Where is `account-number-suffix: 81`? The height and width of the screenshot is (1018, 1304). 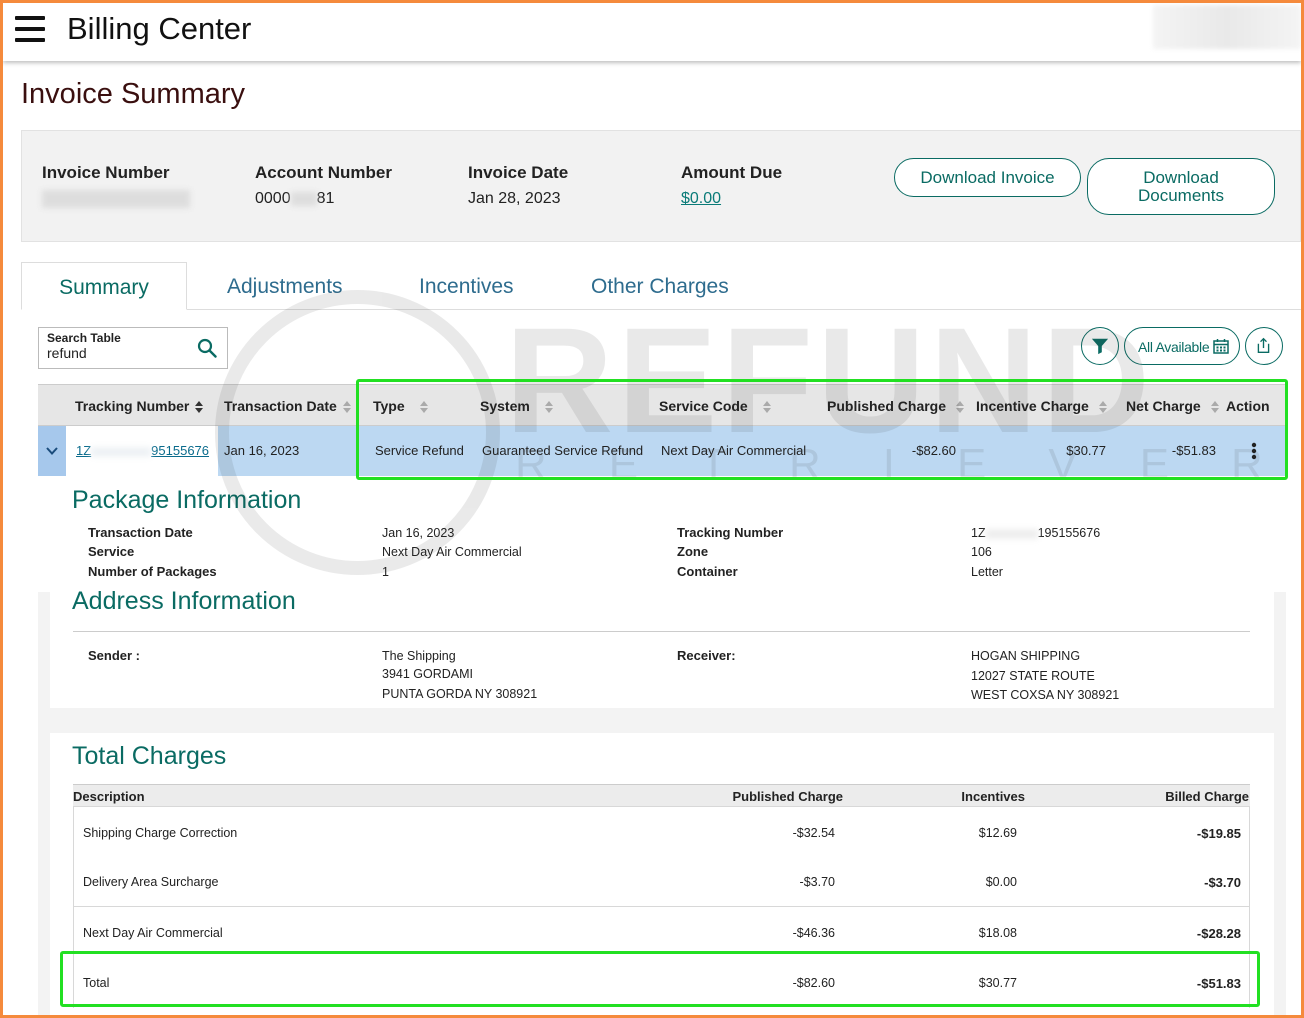
account-number-suffix: 81 is located at coordinates (325, 198).